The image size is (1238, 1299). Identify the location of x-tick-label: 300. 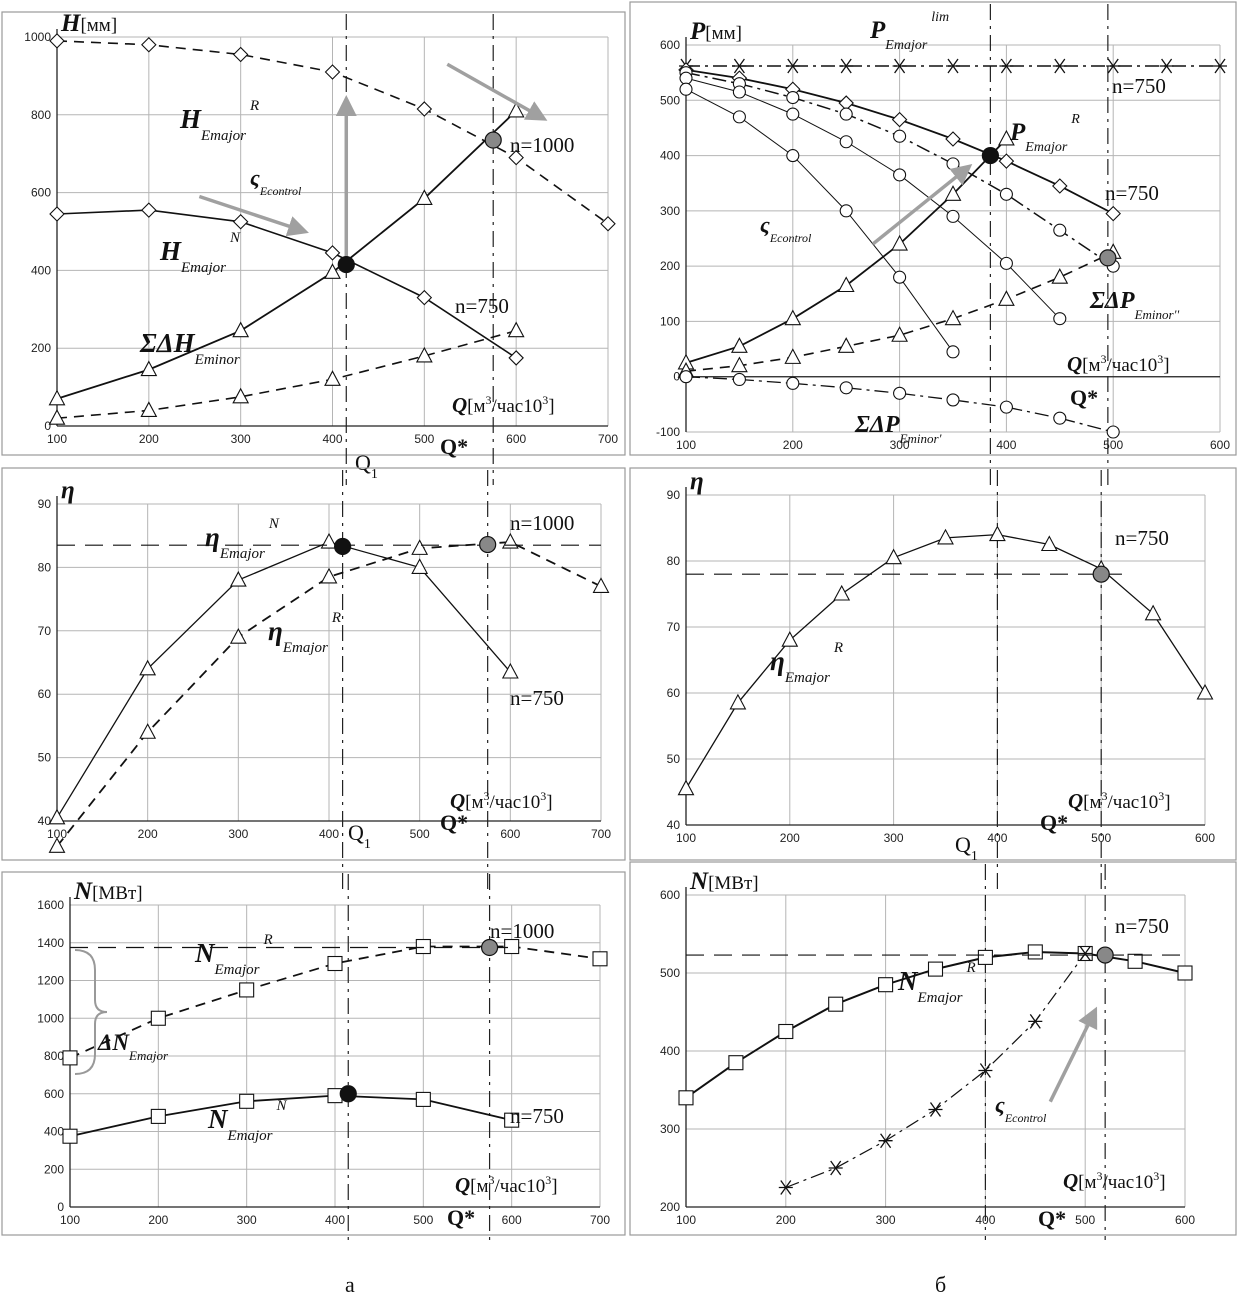
(894, 838).